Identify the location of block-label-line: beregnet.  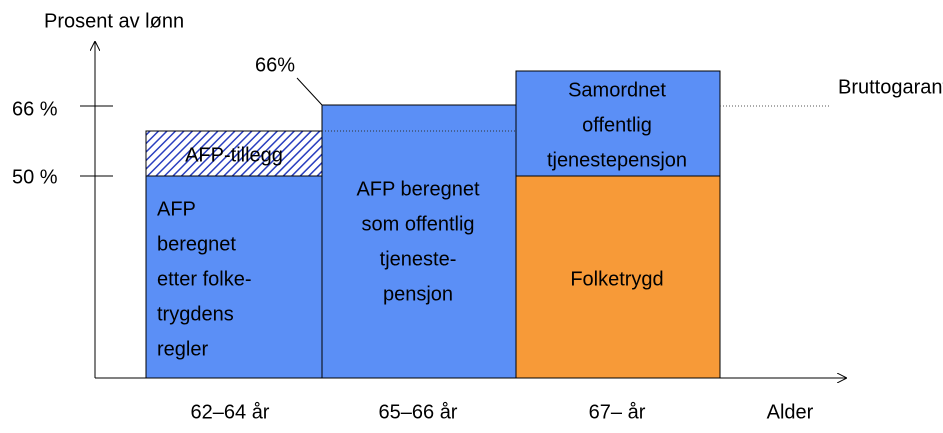
(196, 244).